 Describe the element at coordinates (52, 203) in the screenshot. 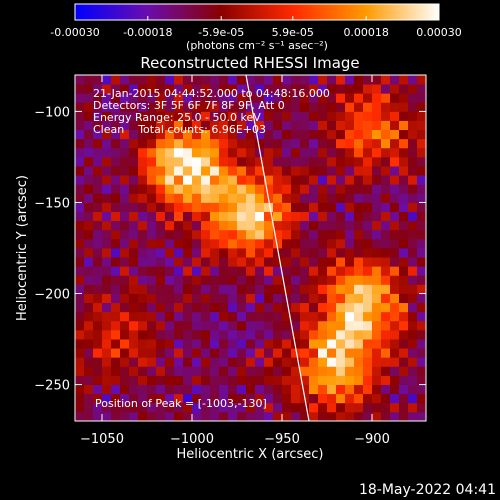

I see `y-tick-label: −150` at that location.